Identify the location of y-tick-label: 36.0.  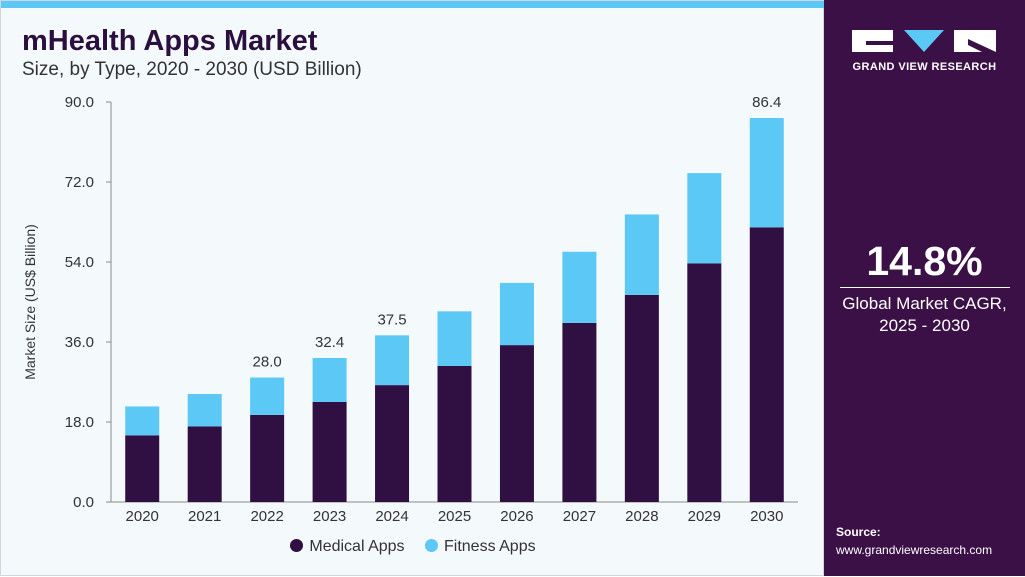
(79, 342).